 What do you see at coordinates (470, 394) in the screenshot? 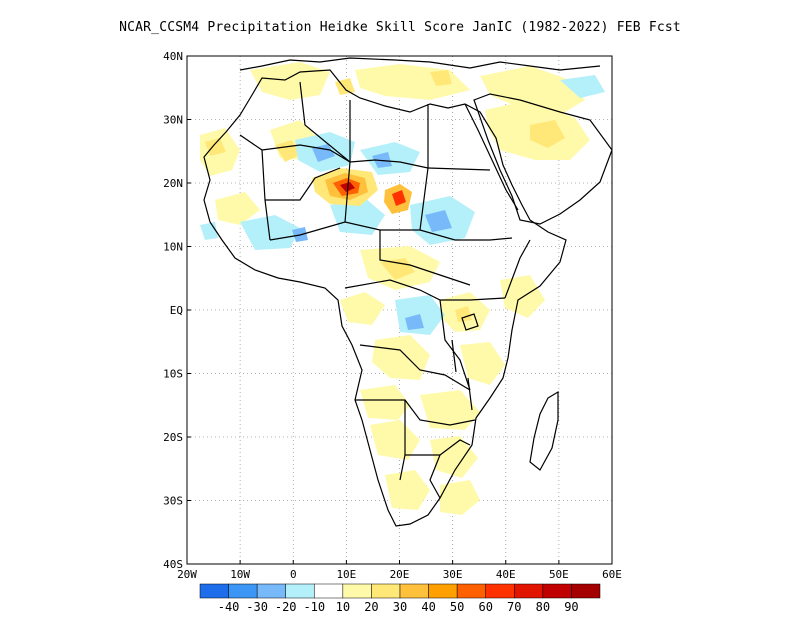
I see `lake-malawi` at bounding box center [470, 394].